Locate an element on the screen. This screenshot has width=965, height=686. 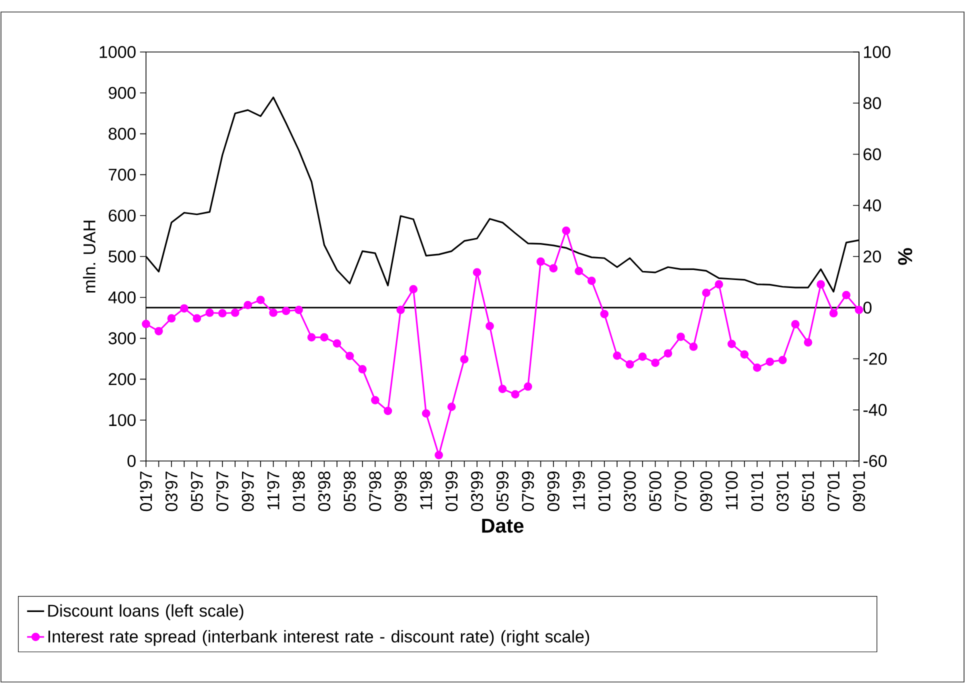
y-tick-label: 200 is located at coordinates (122, 379).